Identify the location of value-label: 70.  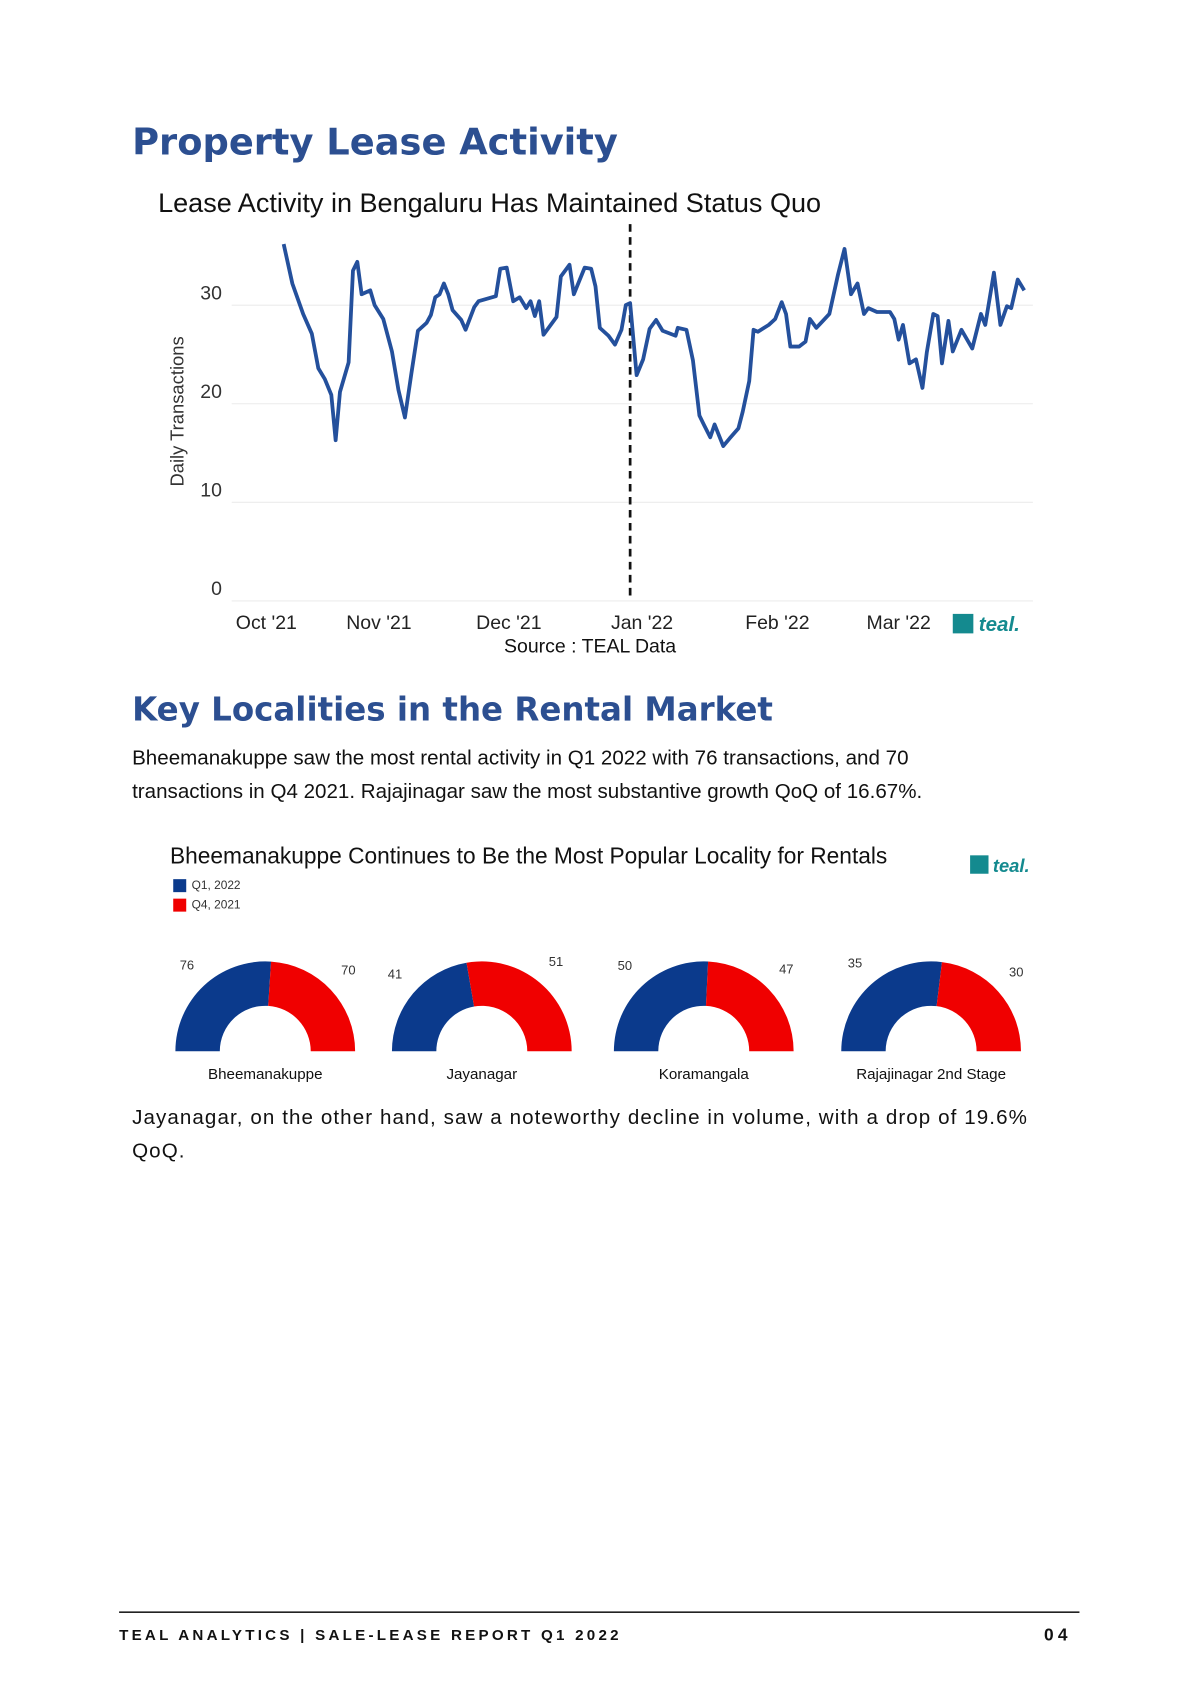
(348, 969).